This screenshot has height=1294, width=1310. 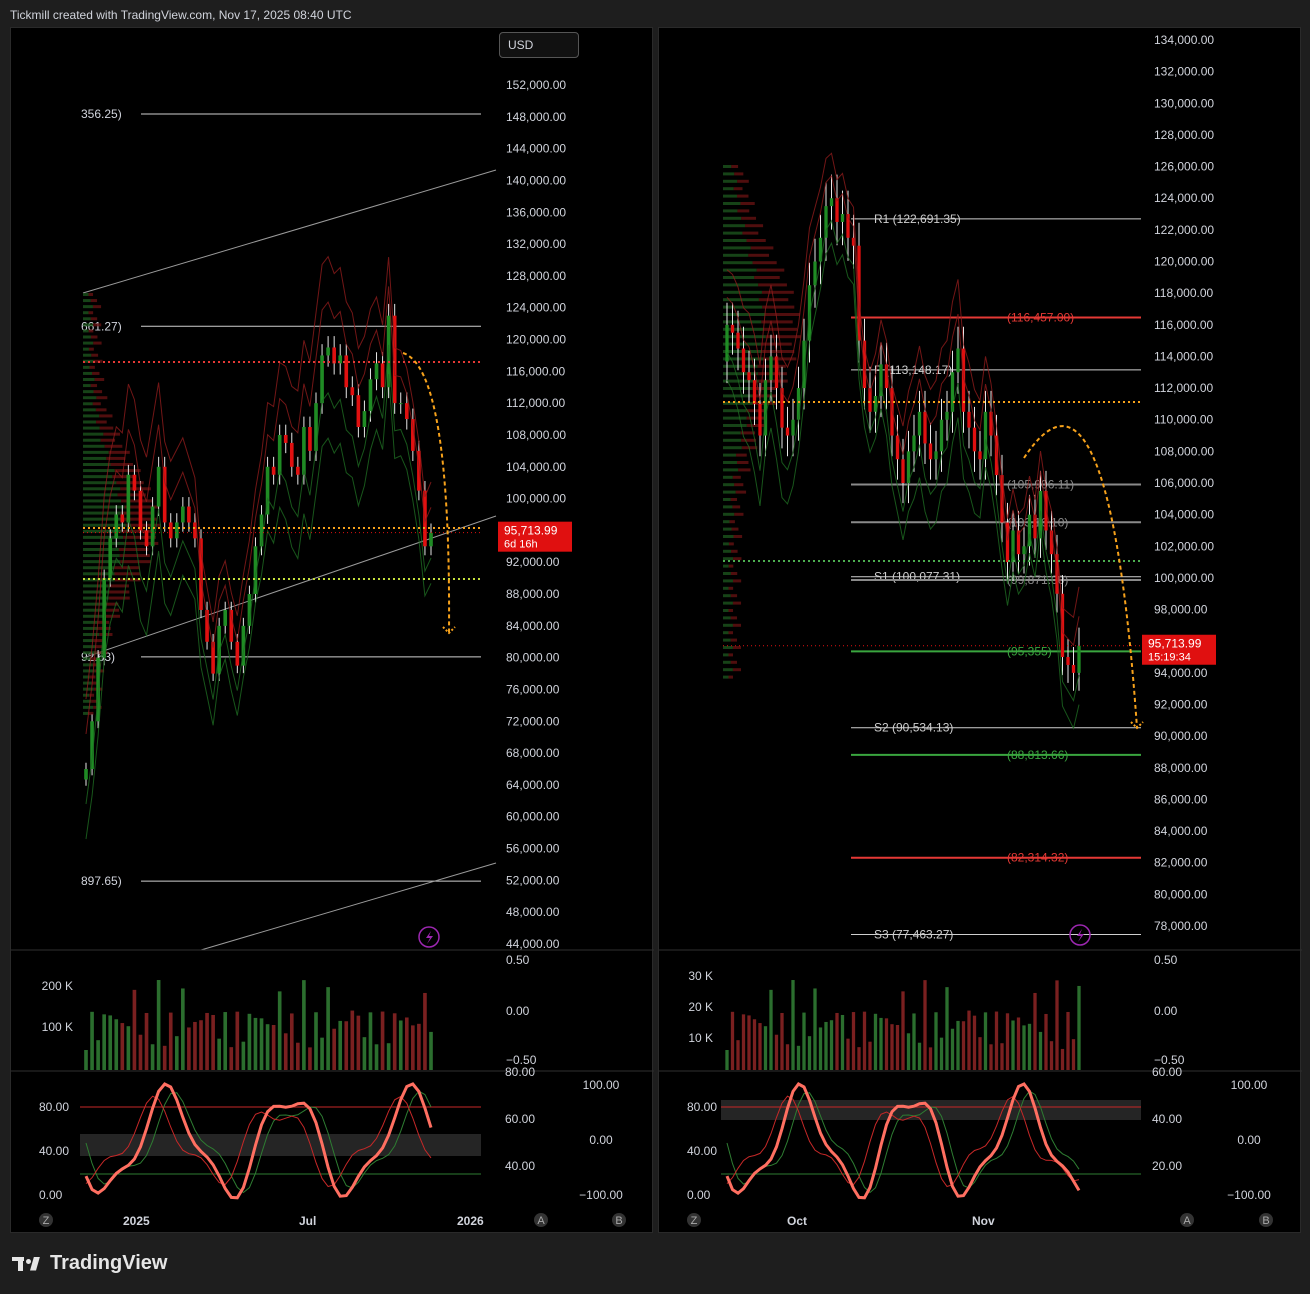 I want to click on time-axis-label: Oct, so click(x=797, y=1221).